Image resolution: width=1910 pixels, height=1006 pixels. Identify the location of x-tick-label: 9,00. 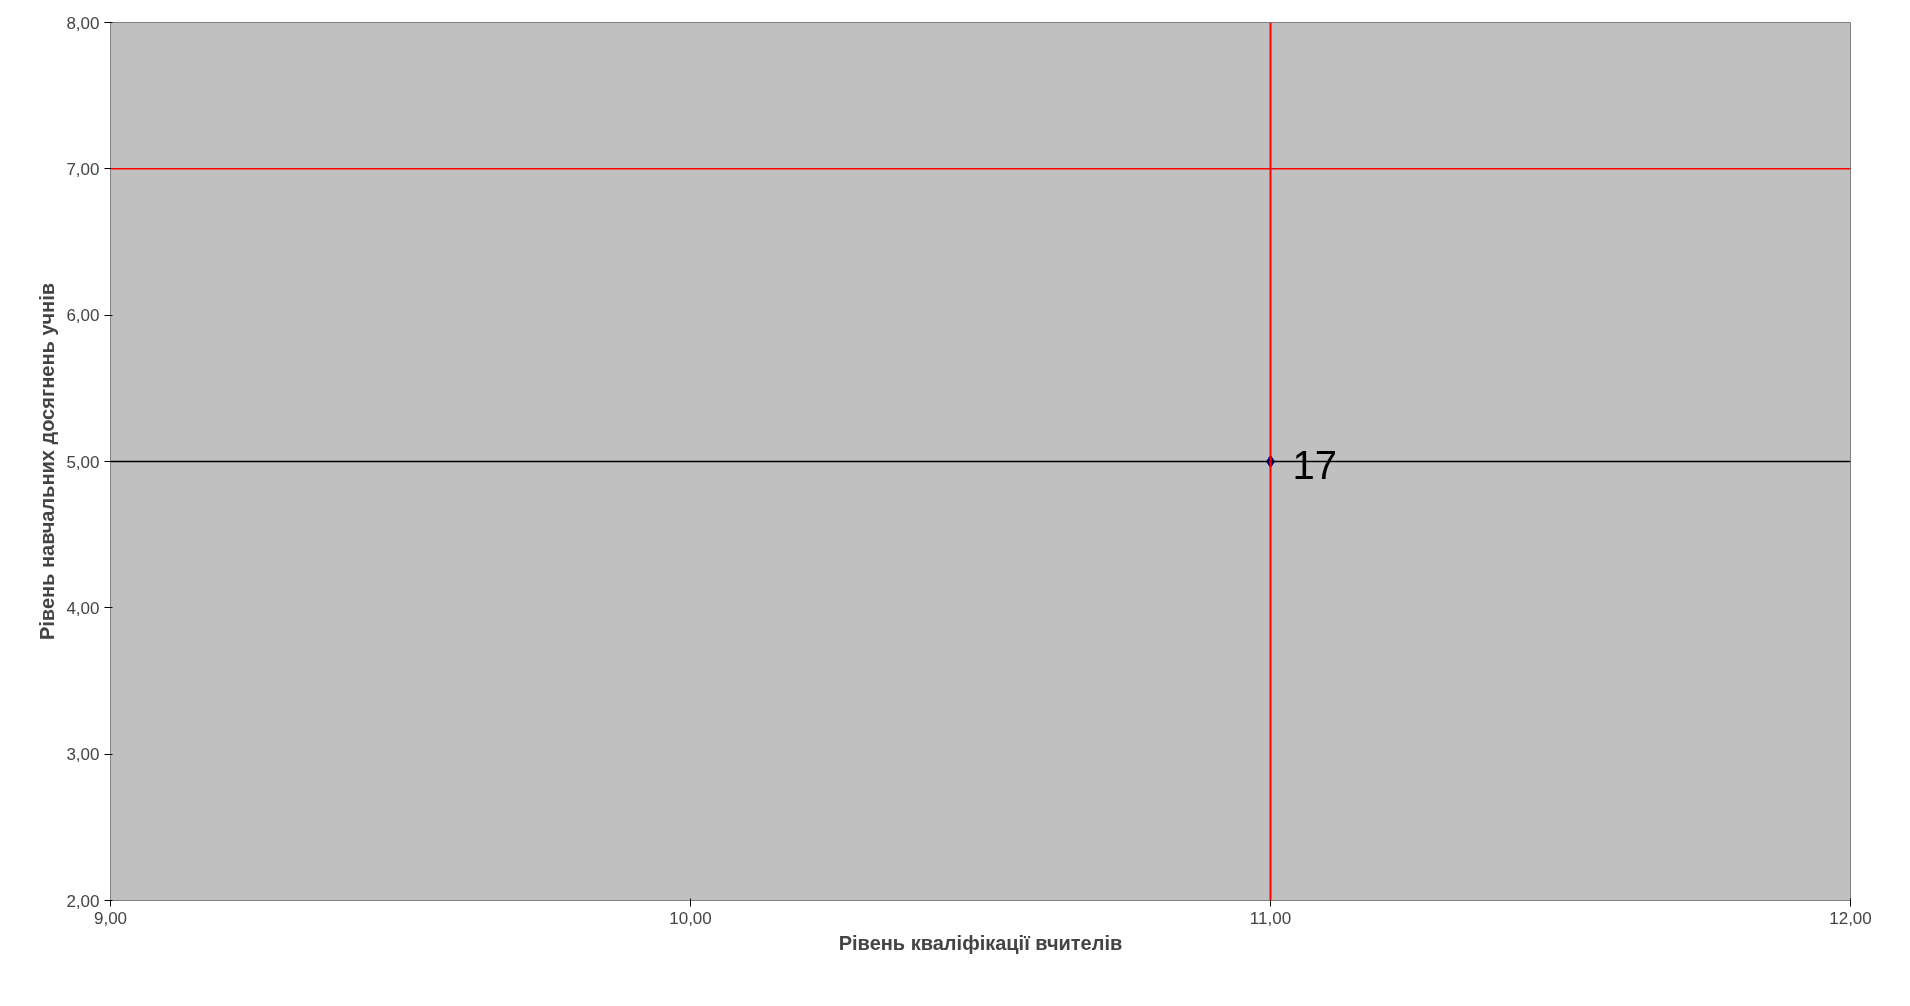
(110, 918).